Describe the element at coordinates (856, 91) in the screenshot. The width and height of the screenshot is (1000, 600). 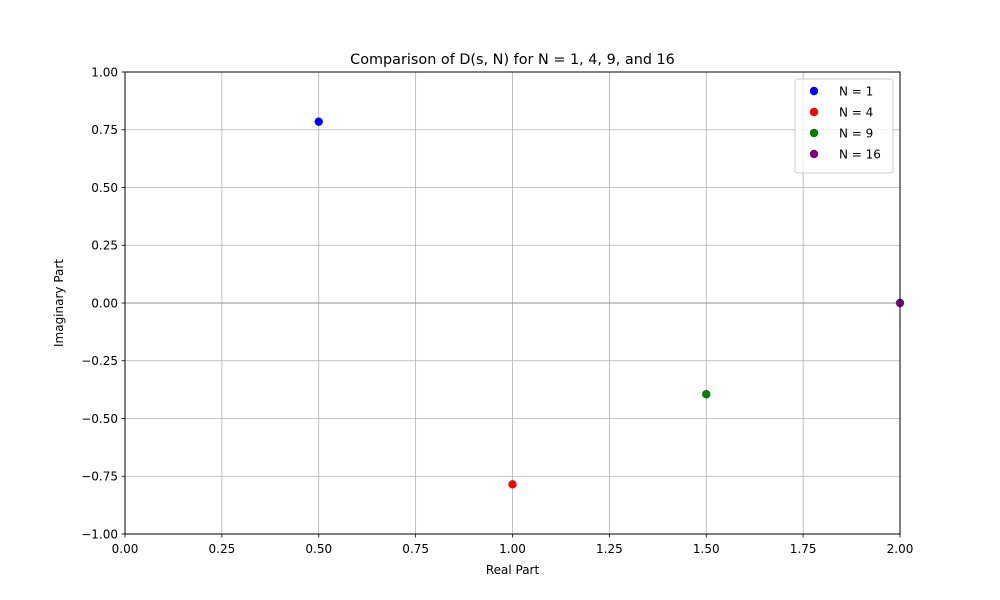
I see `legend-label: N = 1` at that location.